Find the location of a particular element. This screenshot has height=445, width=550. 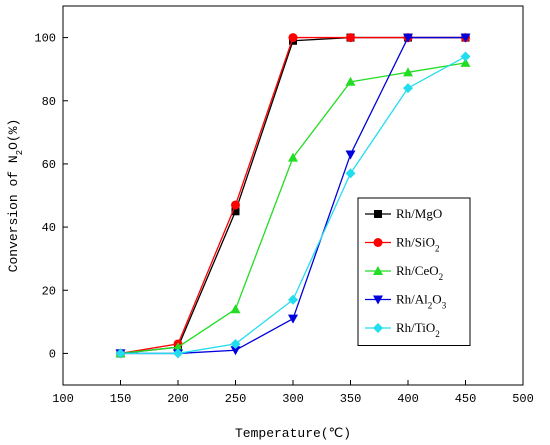

y-tick-label: 0 is located at coordinates (52, 354).